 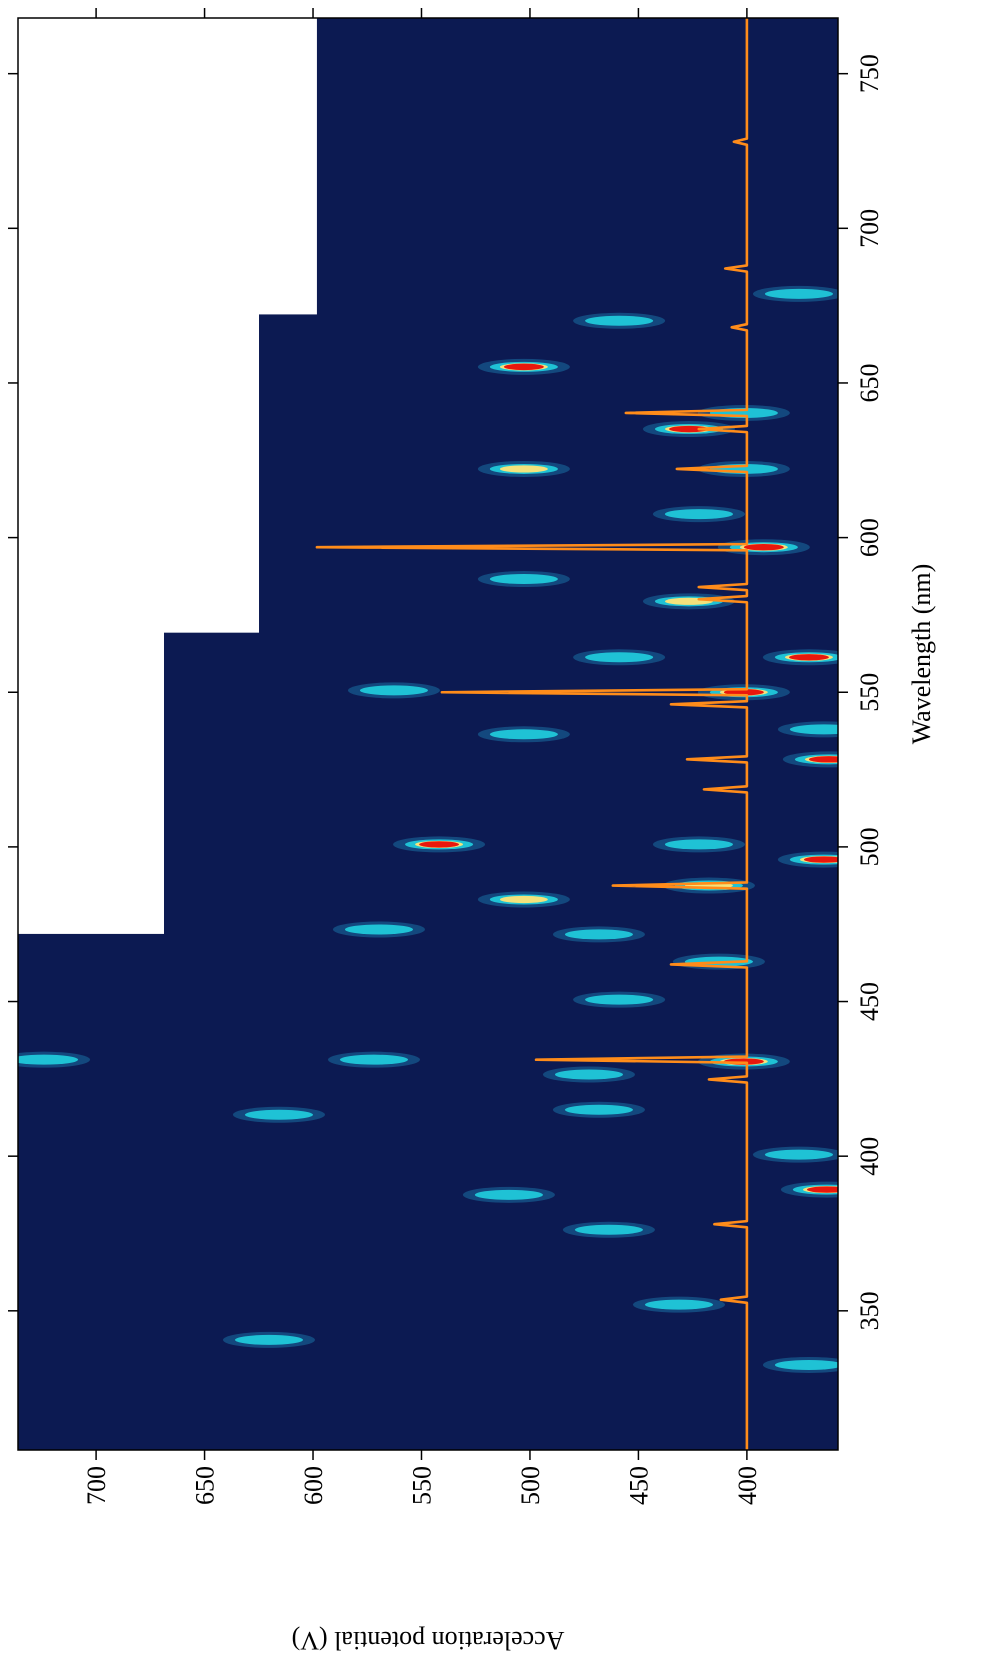 I want to click on y-tick-label: 700, so click(x=96, y=1485).